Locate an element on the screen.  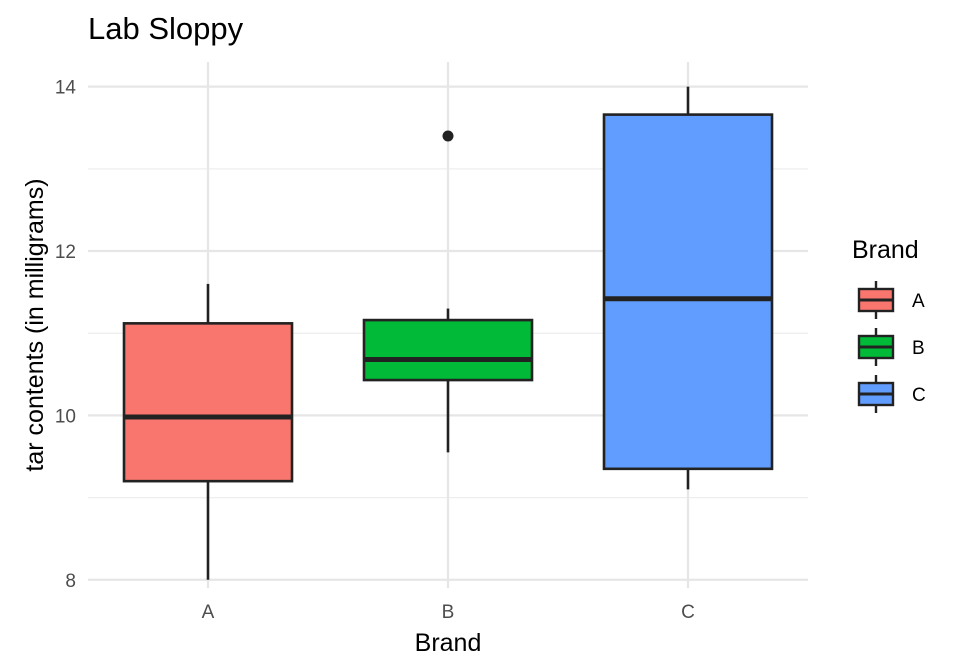
legend-item-b: B is located at coordinates (891, 347).